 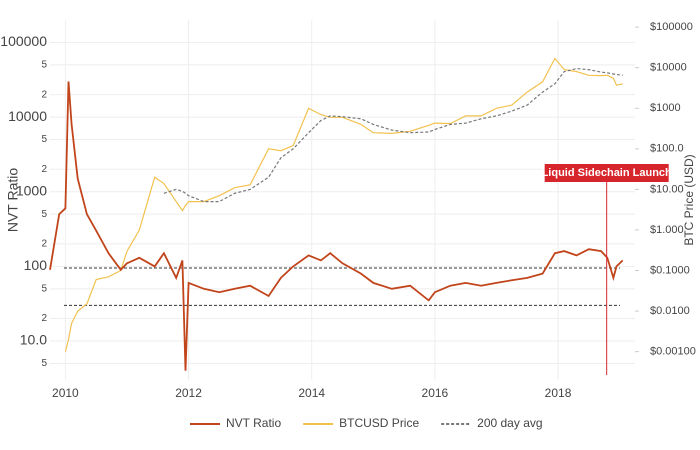 What do you see at coordinates (36, 265) in the screenshot?
I see `y-tick-label: 100` at bounding box center [36, 265].